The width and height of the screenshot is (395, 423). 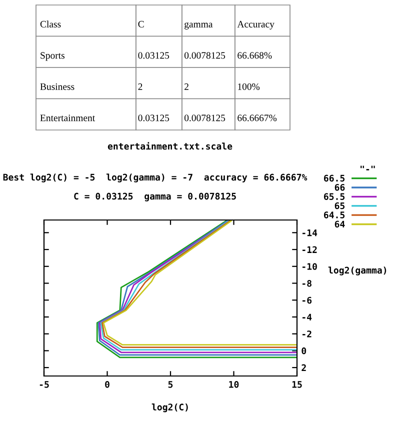 I want to click on y-tick-label: -12, so click(x=309, y=249).